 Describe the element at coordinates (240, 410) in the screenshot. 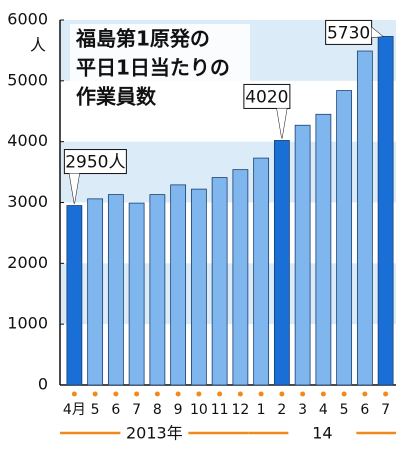

I see `x-tick-label: 12` at that location.